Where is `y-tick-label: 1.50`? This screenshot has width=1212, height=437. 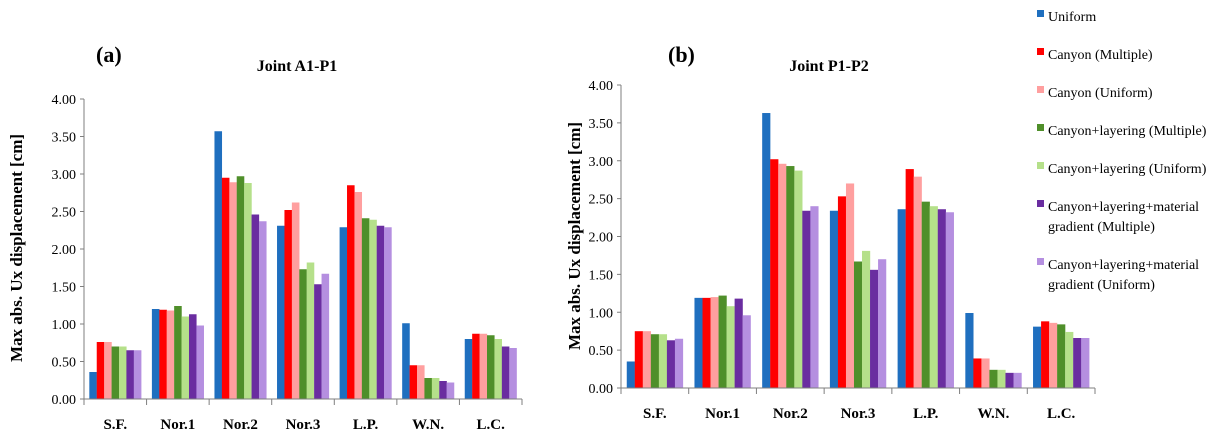 y-tick-label: 1.50 is located at coordinates (64, 288).